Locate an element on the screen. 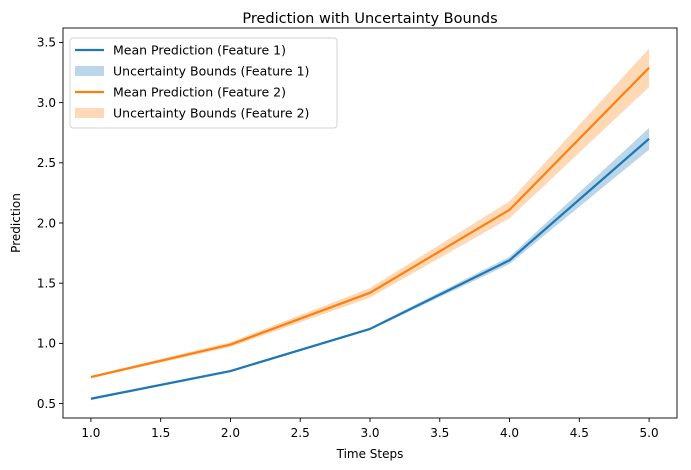 Image resolution: width=691 pixels, height=470 pixels. x-tick-label: 3.0 is located at coordinates (369, 433).